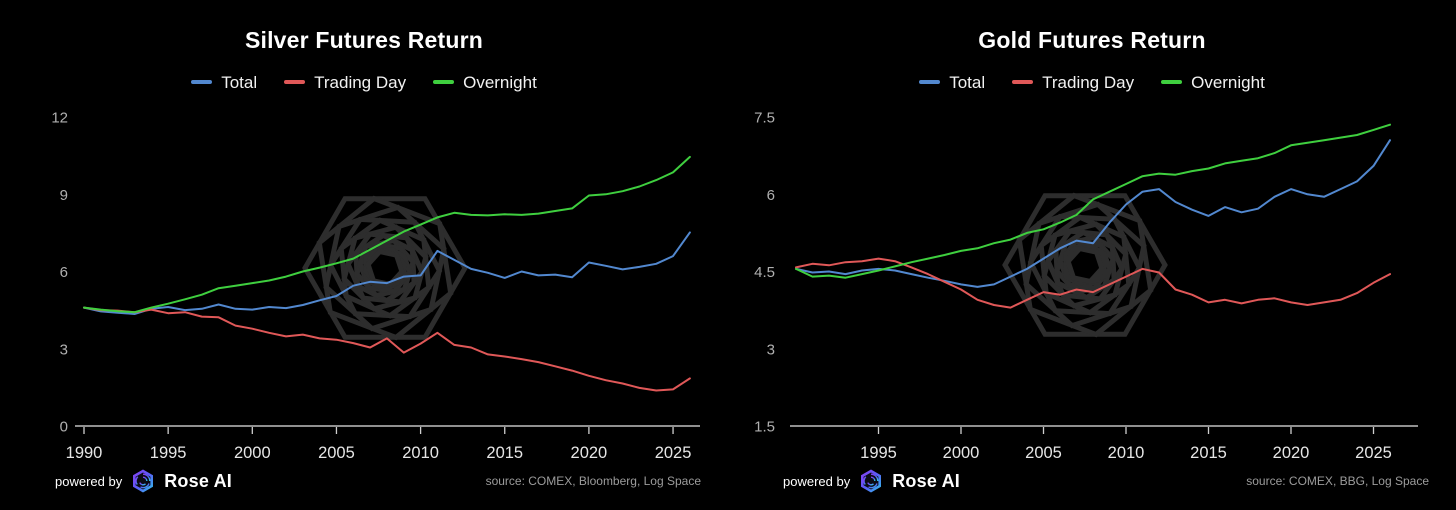  Describe the element at coordinates (364, 40) in the screenshot. I see `chart-title-silver: Silver Futures Return` at that location.